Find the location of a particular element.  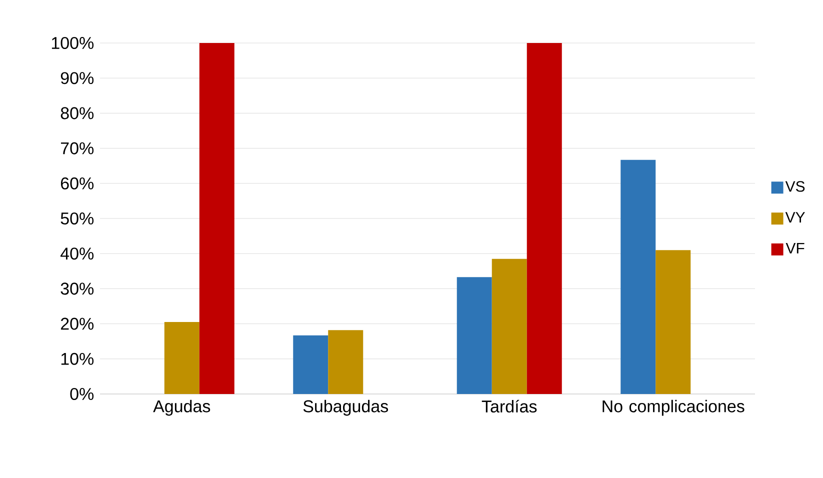

legend-label: VF is located at coordinates (795, 248).